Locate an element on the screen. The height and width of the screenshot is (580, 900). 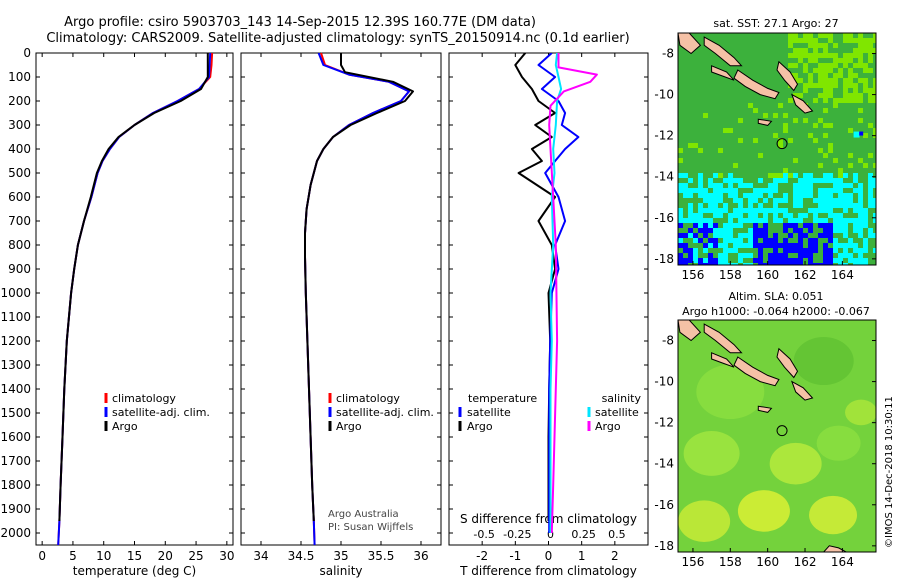
y-tick-label: 200 is located at coordinates (19, 101).